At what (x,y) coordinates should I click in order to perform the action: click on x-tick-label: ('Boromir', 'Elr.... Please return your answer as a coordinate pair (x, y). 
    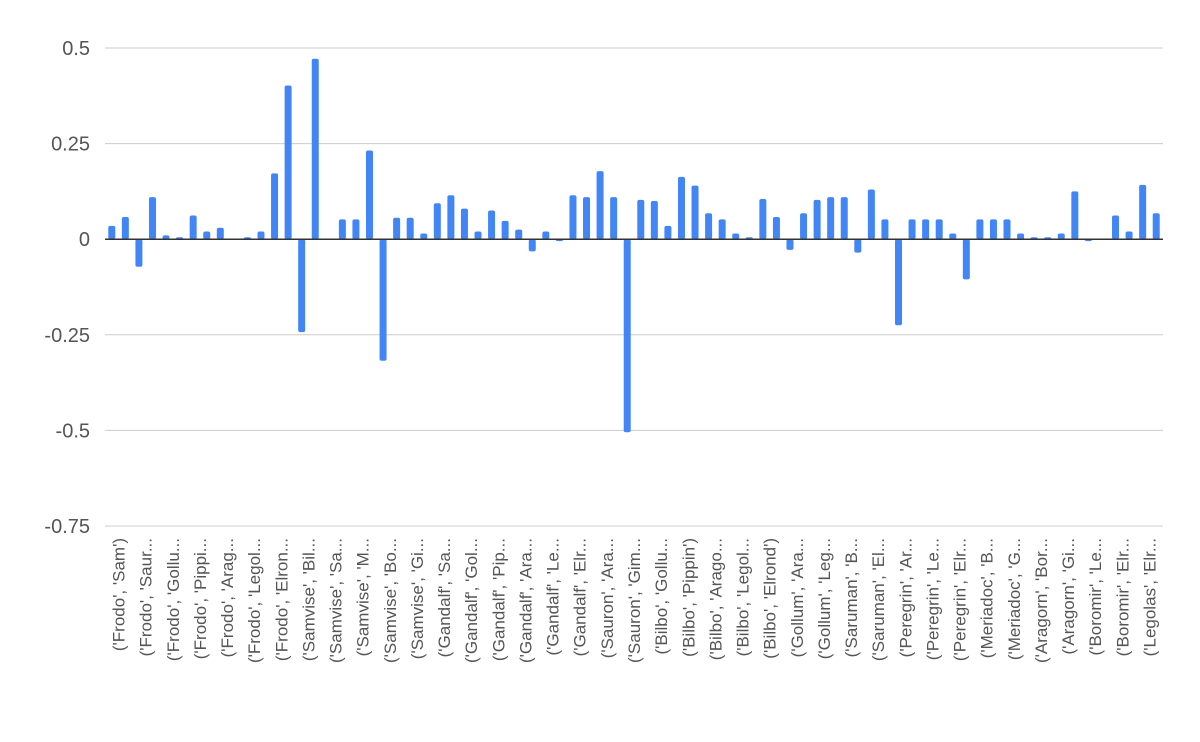
    Looking at the image, I should click on (1122, 597).